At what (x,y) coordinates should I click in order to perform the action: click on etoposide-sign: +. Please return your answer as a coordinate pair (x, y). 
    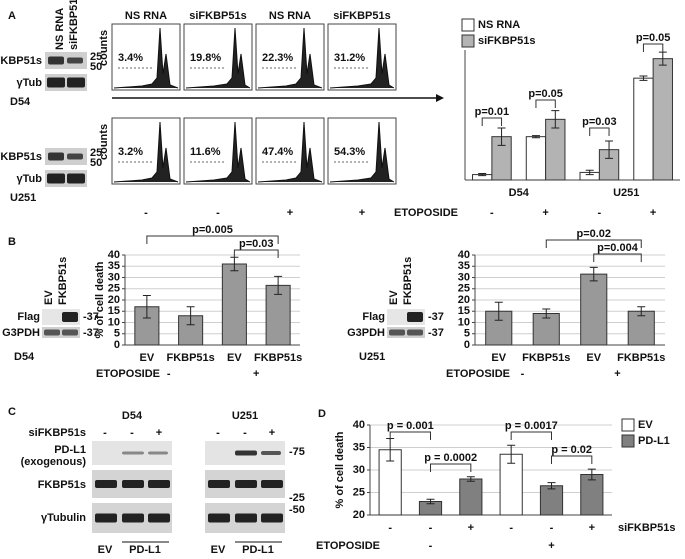
    Looking at the image, I should click on (290, 213).